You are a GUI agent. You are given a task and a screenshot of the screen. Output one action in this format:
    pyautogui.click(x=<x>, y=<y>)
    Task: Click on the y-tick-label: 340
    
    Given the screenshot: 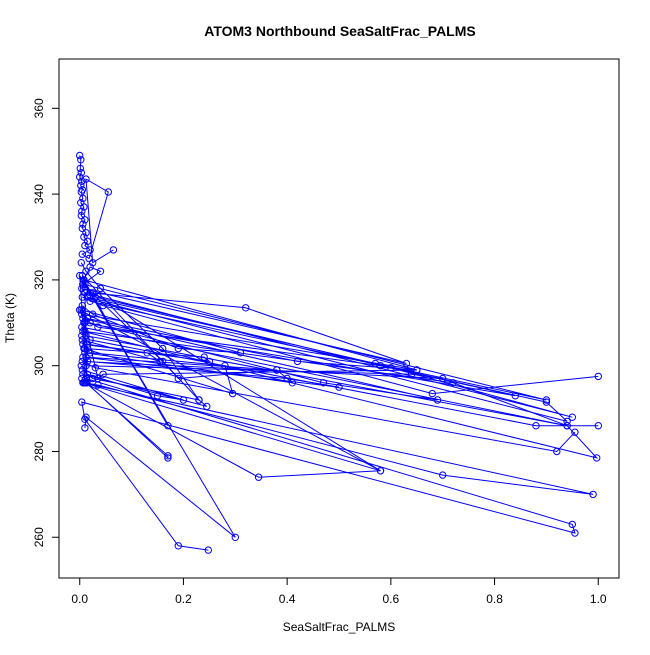 What is the action you would take?
    pyautogui.click(x=39, y=194)
    